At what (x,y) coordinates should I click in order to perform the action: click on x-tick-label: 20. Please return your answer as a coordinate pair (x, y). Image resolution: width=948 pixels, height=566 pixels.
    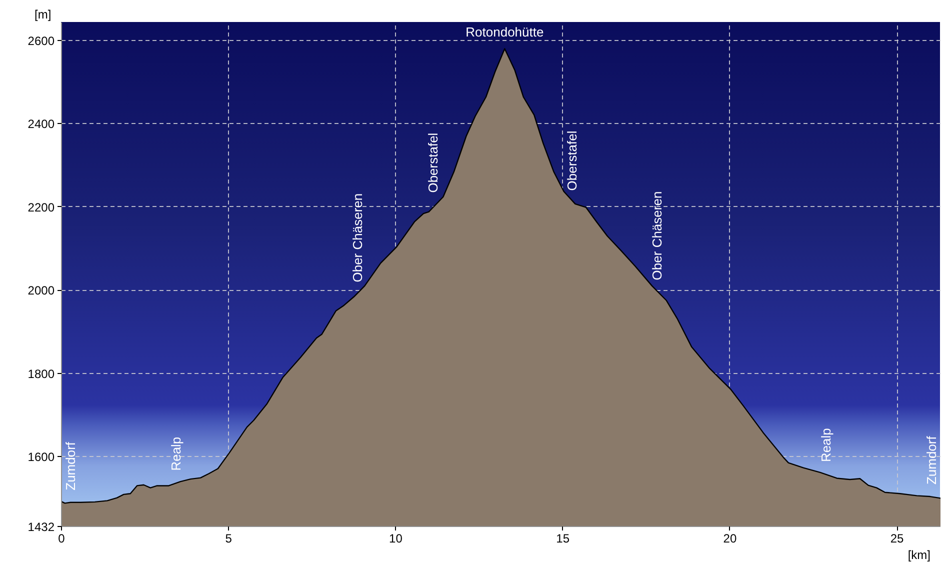
    Looking at the image, I should click on (730, 539).